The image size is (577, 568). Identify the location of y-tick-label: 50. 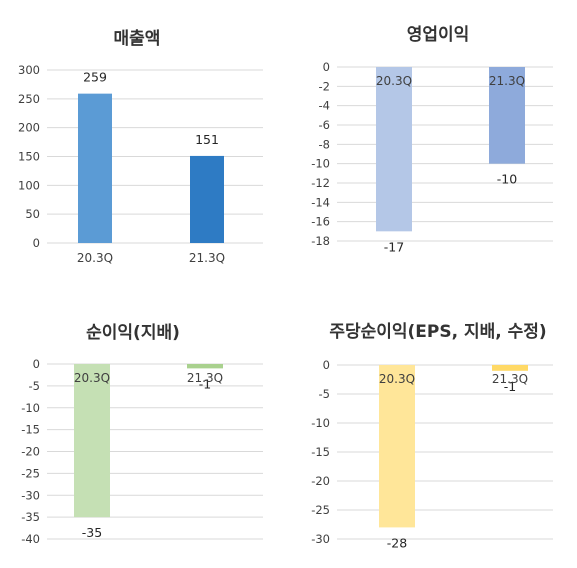
(32, 214).